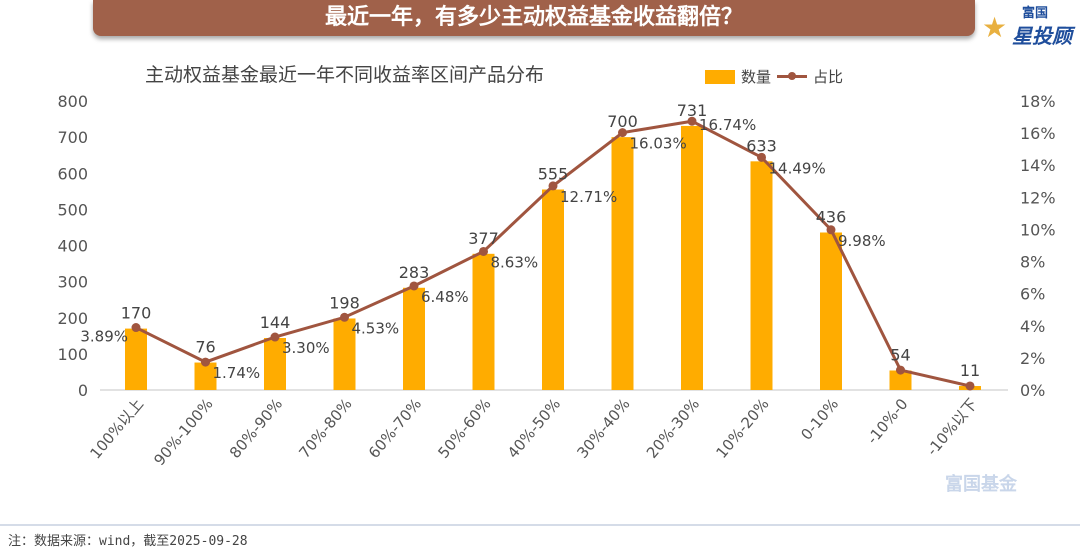 This screenshot has width=1080, height=554. What do you see at coordinates (1032, 294) in the screenshot?
I see `right-axis-tick: 6%` at bounding box center [1032, 294].